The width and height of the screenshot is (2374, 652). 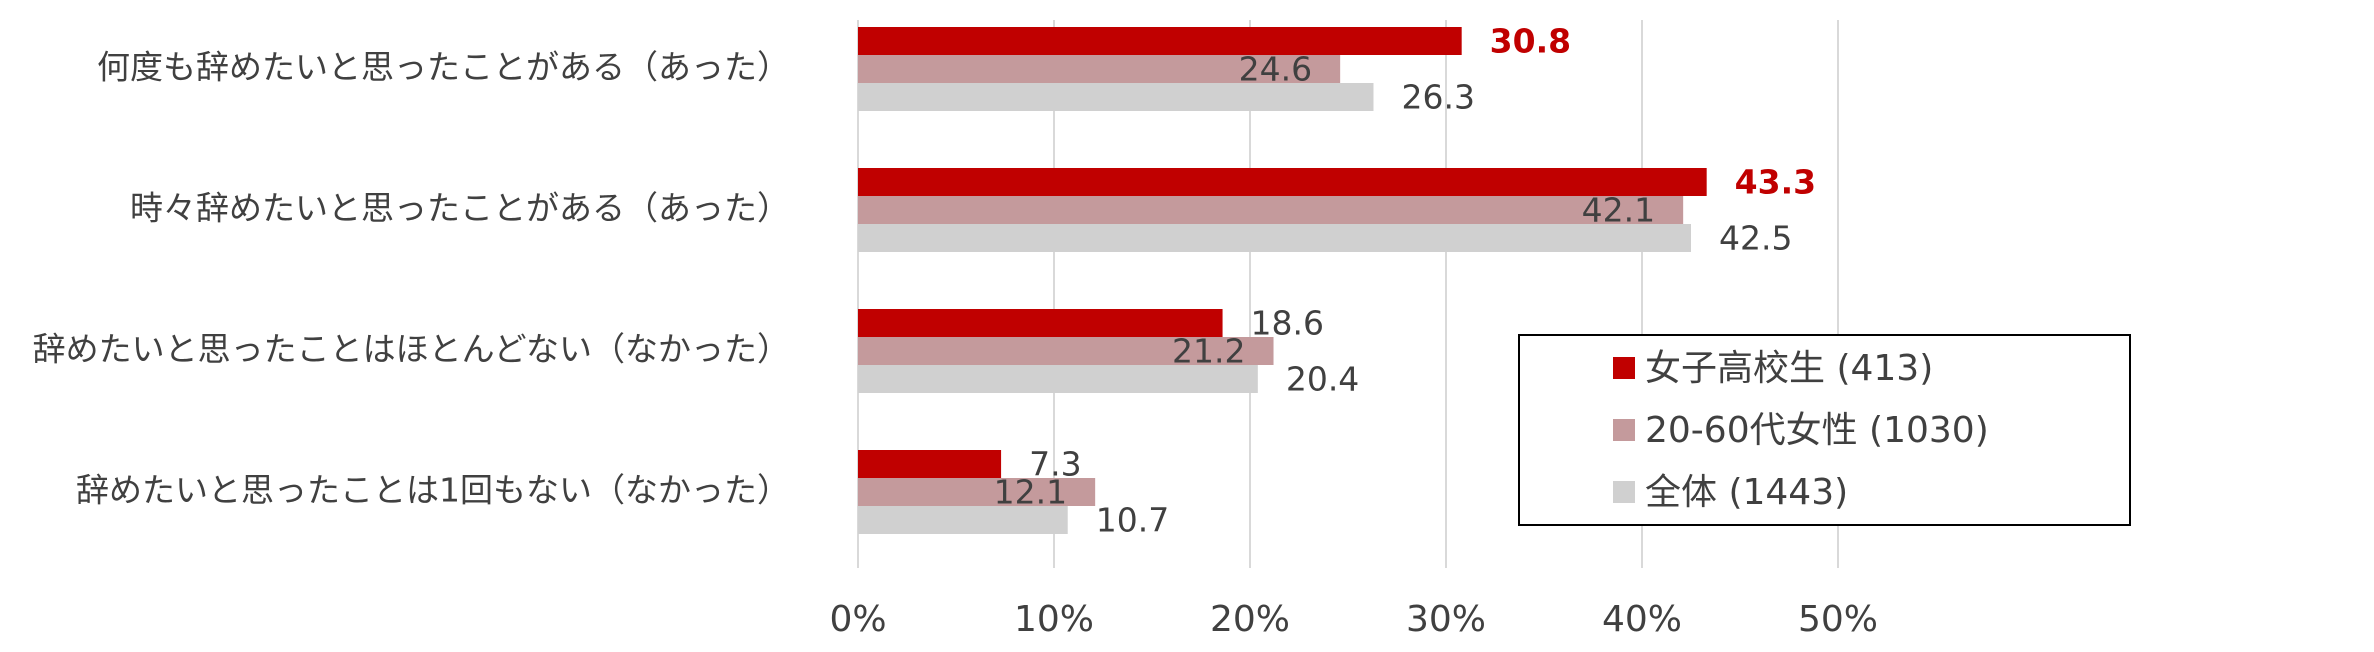 What do you see at coordinates (857, 619) in the screenshot?
I see `x-tick-label: 0%` at bounding box center [857, 619].